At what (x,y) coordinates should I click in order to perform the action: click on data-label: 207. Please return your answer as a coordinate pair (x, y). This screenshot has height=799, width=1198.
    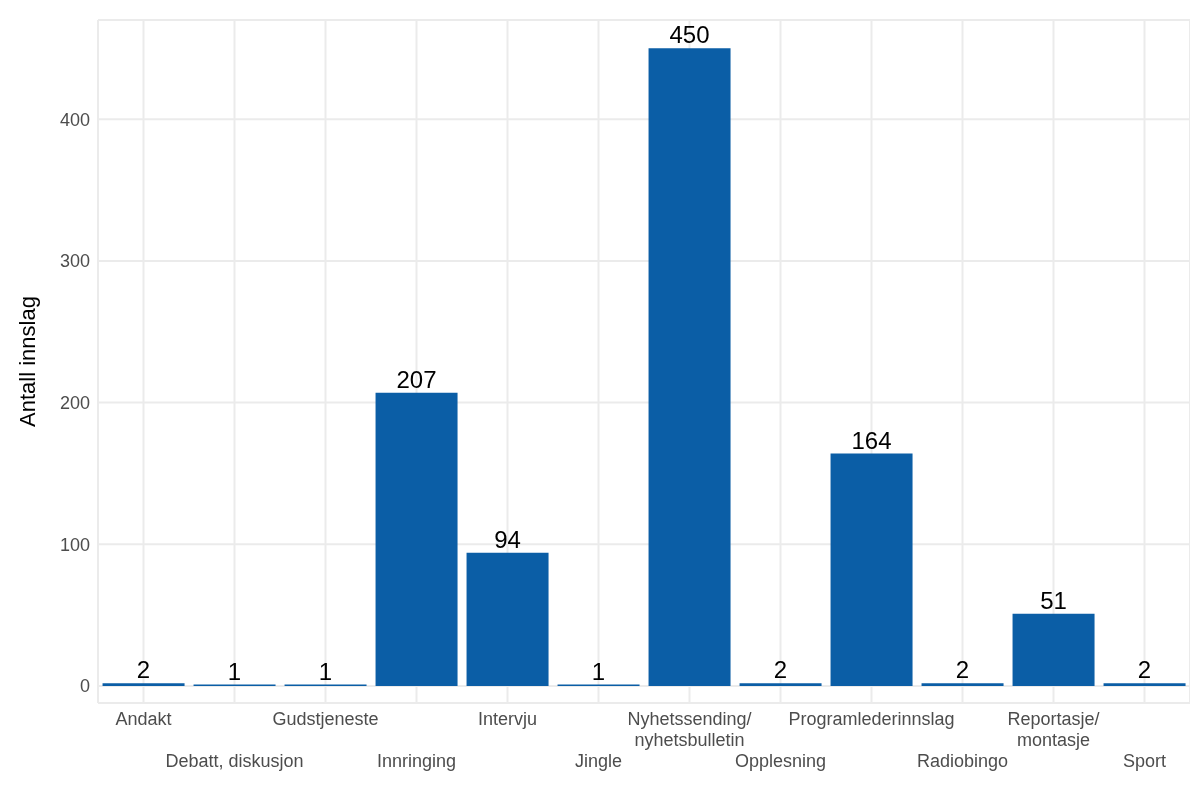
    Looking at the image, I should click on (416, 379).